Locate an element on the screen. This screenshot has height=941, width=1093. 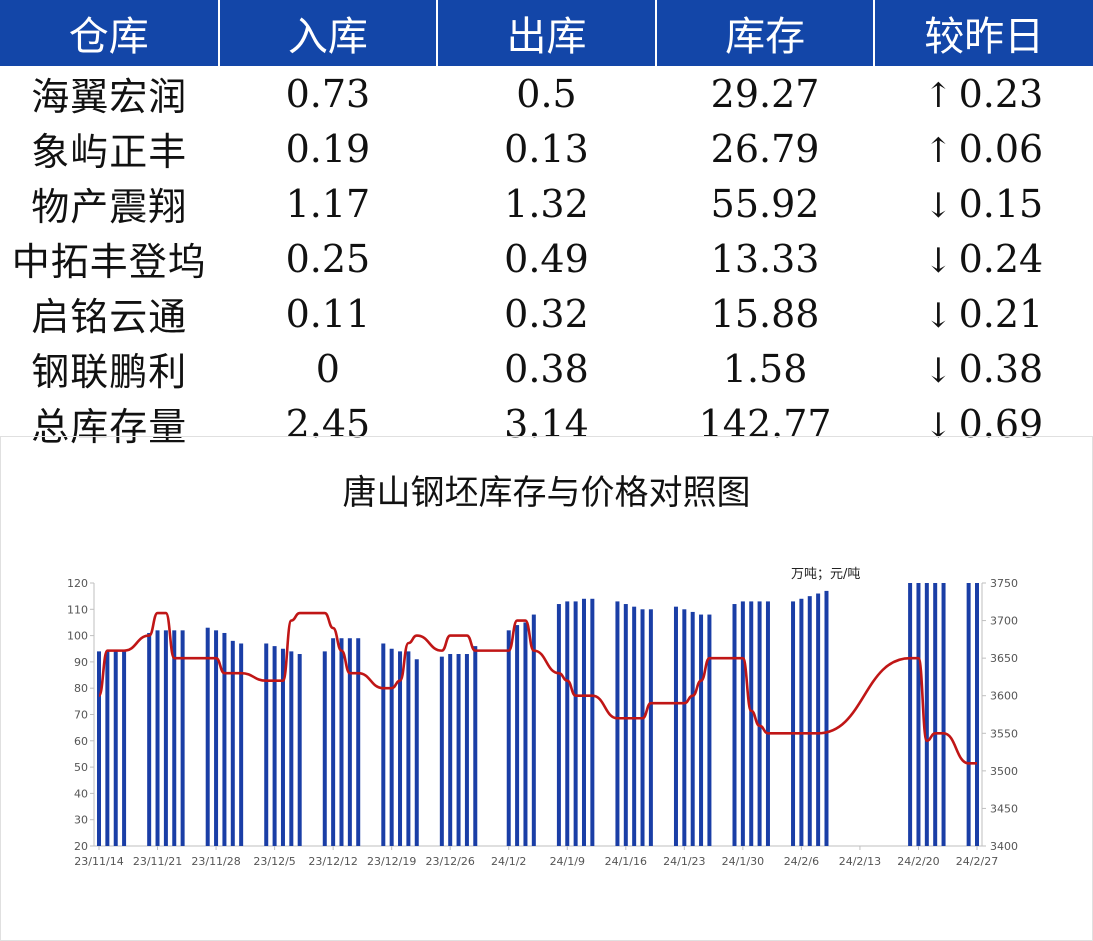
y-right-tick-label: 3450 is located at coordinates (1004, 808).